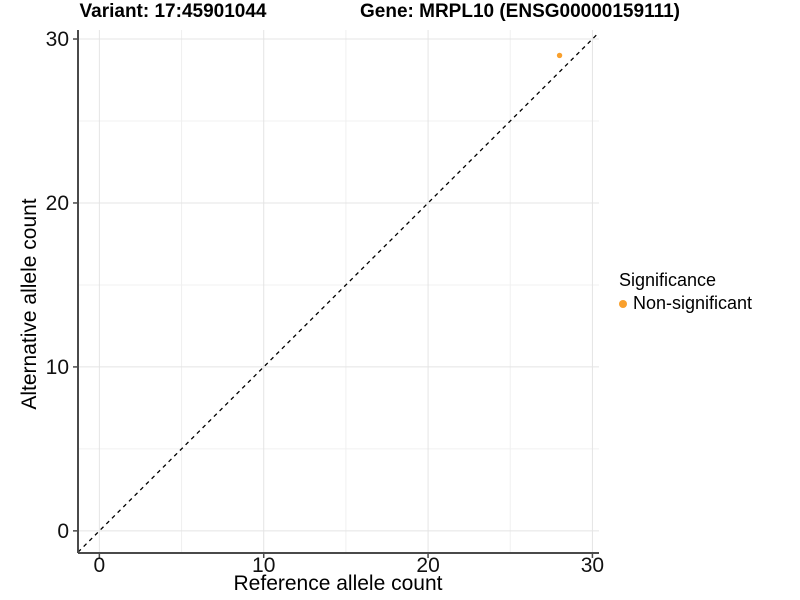 The height and width of the screenshot is (600, 800). What do you see at coordinates (520, 11) in the screenshot?
I see `plot-title-gene: Gene: MRPL10 (ENSG00000159111)` at bounding box center [520, 11].